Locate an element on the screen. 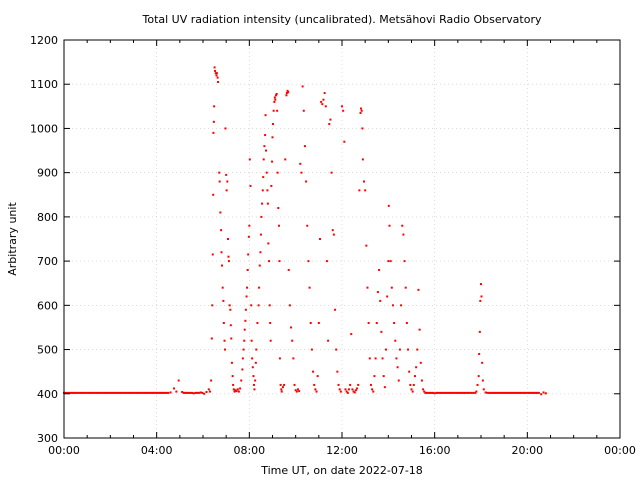  y-tick-label: 300 is located at coordinates (47, 438).